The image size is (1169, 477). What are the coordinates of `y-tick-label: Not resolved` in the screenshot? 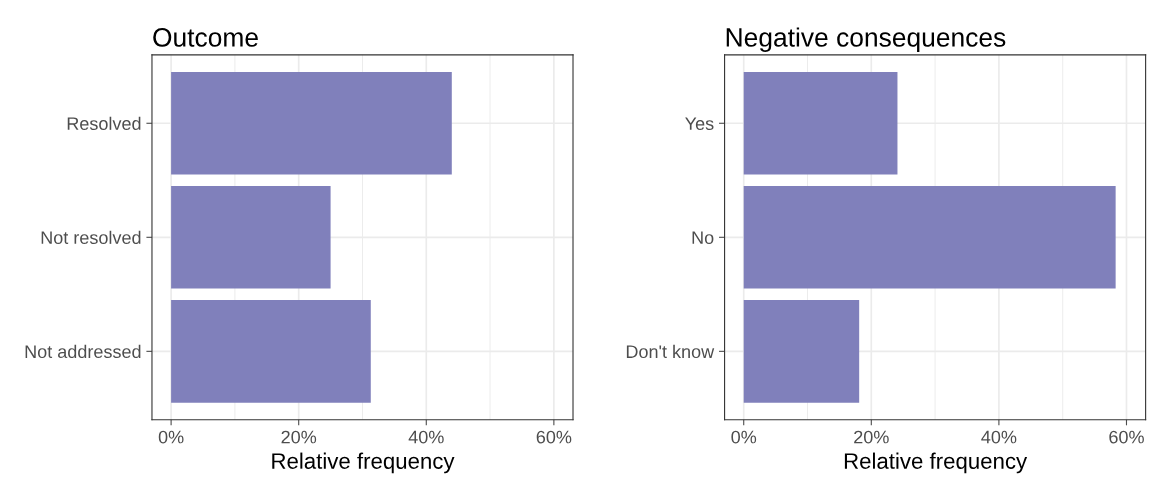 It's located at (91, 237).